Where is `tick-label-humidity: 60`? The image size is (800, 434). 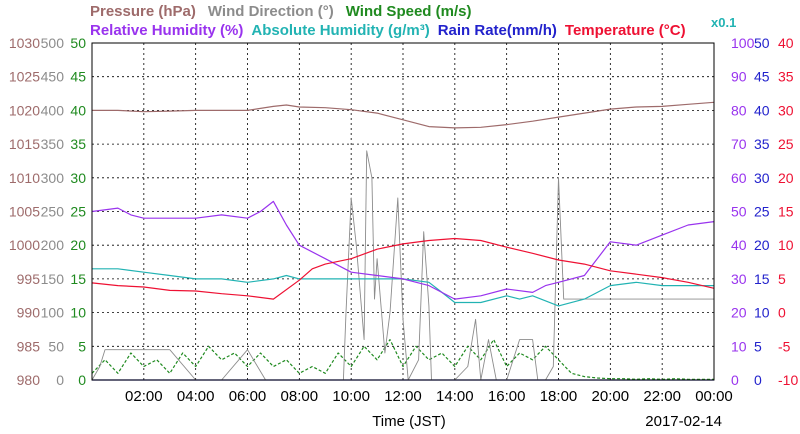
tick-label-humidity: 60 is located at coordinates (739, 178).